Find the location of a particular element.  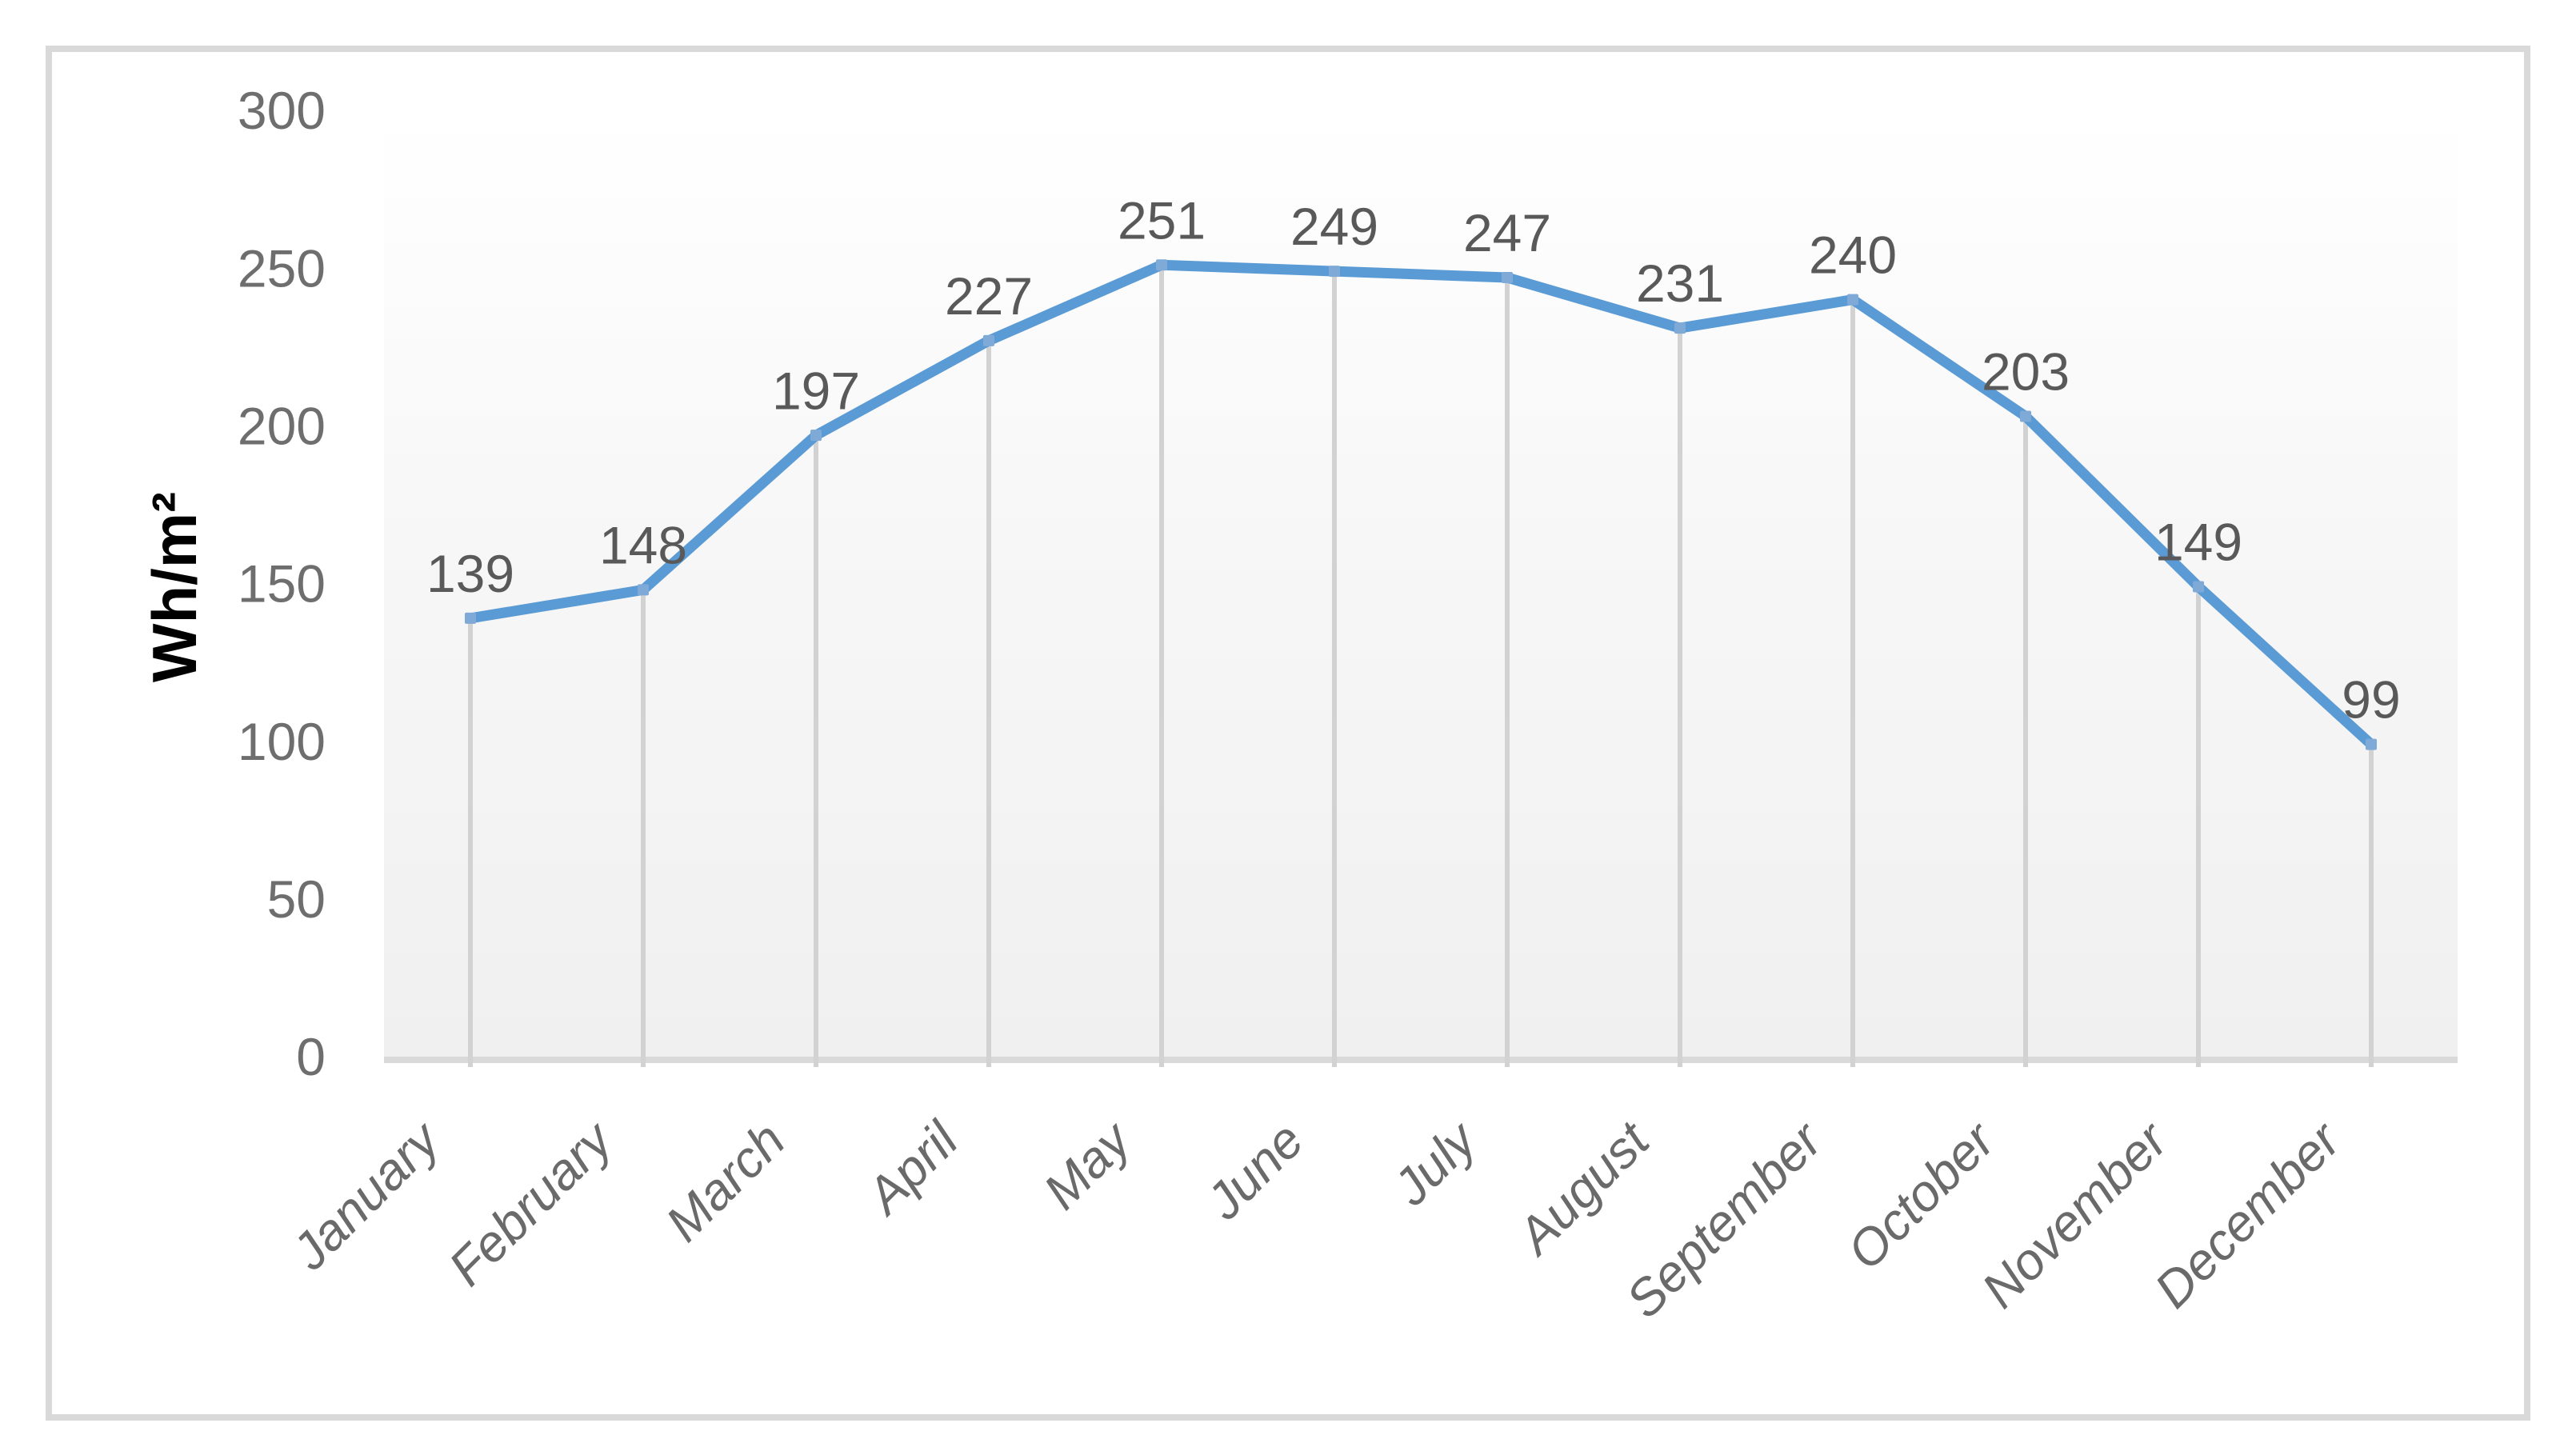

y-tick-label: 50 is located at coordinates (296, 899).